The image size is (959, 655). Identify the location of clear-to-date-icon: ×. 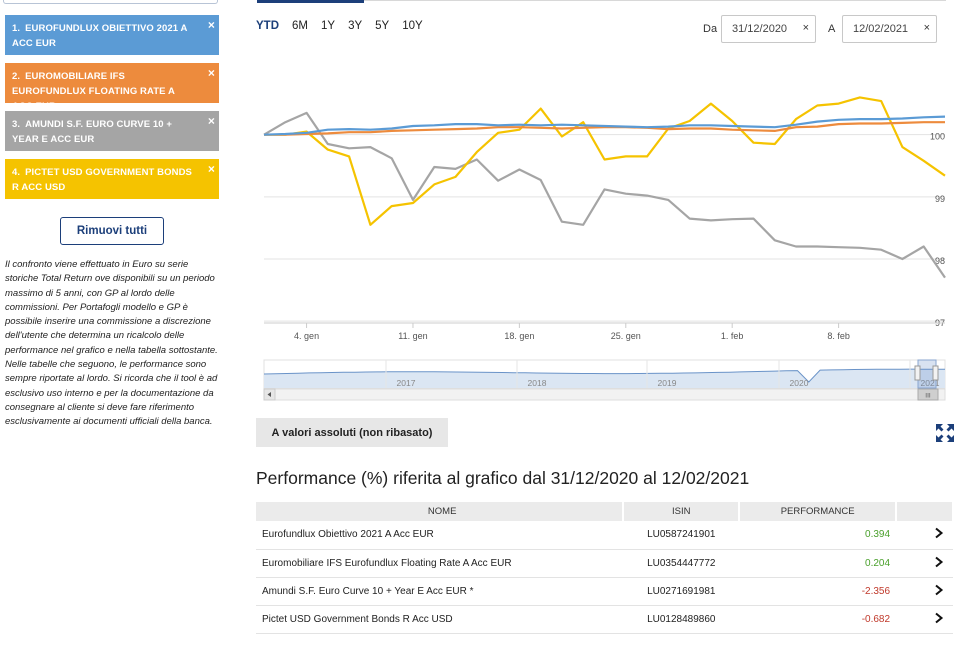
(926, 28).